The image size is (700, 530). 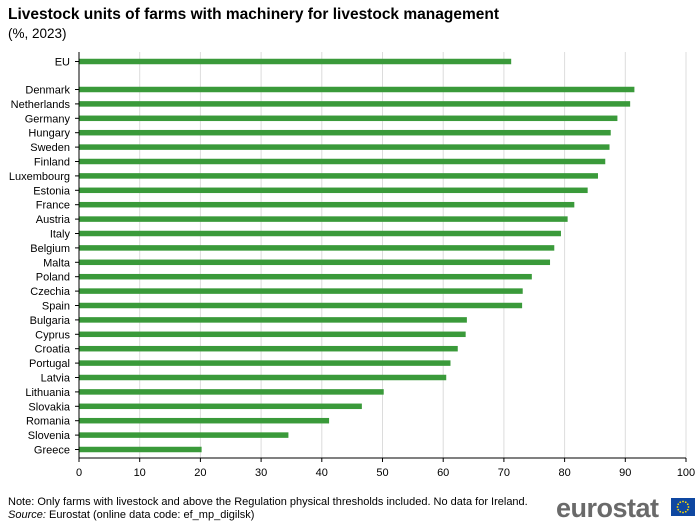 I want to click on category-label: Finland, so click(x=52, y=163).